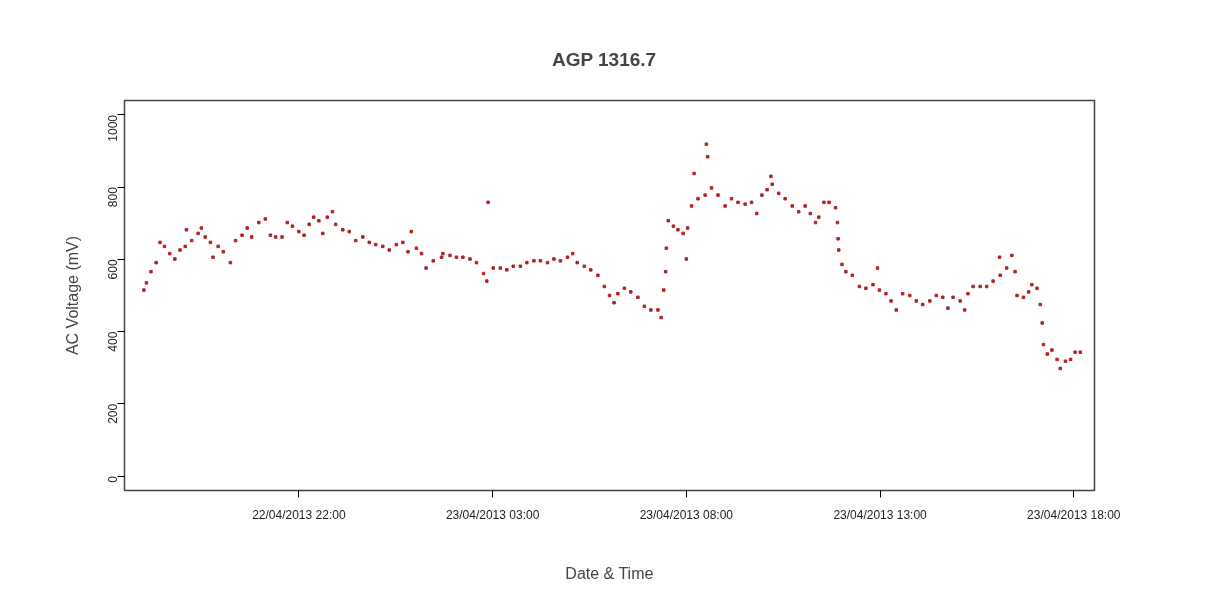  Describe the element at coordinates (686, 514) in the screenshot. I see `x-tick-label: 23/04/2013 08:00` at that location.